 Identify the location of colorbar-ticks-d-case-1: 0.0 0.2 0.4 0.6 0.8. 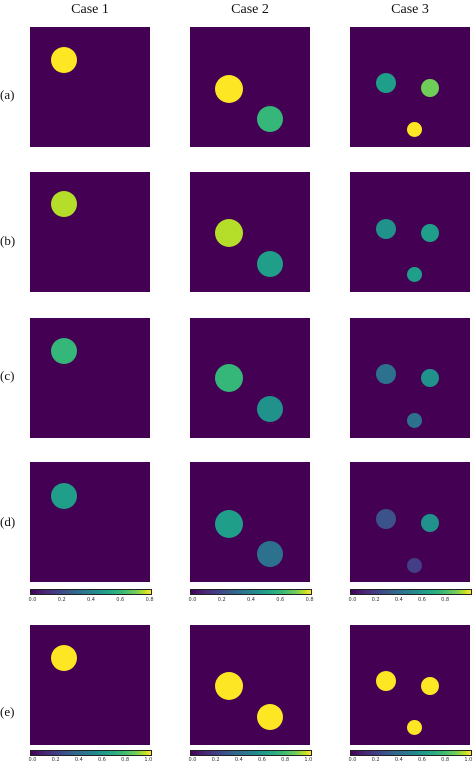
(91, 600).